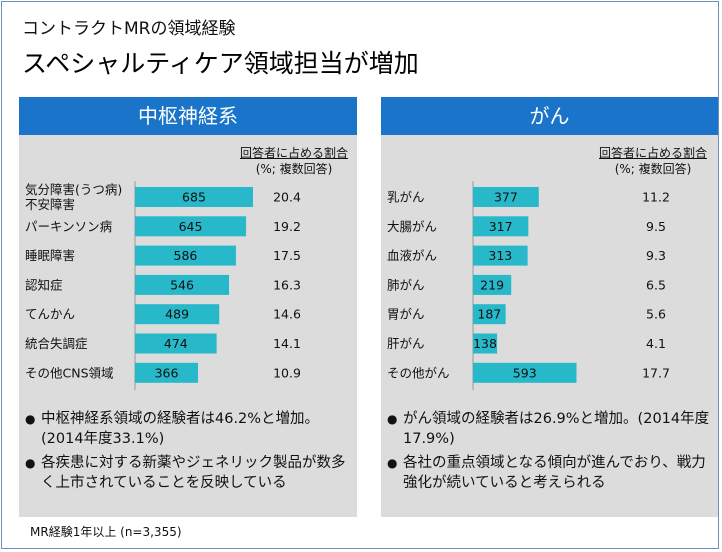 This screenshot has height=552, width=722. I want to click on bar-value-label: 586, so click(186, 255).